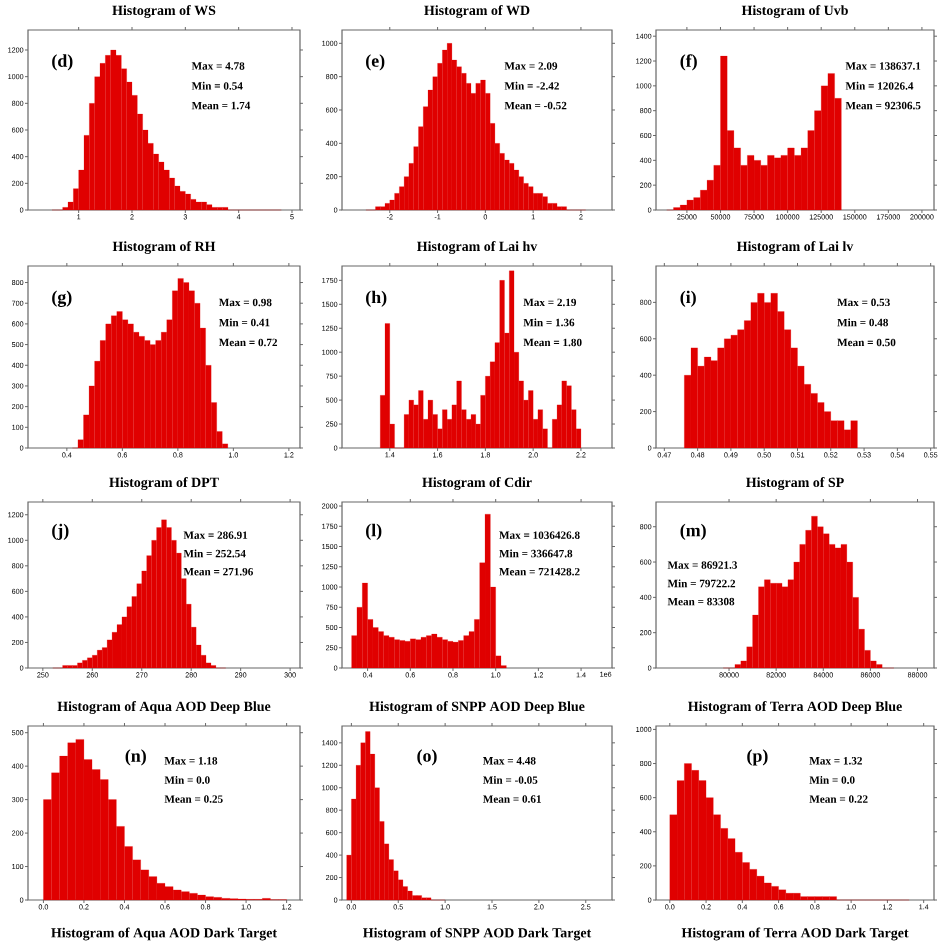 The image size is (948, 948). I want to click on annotation: (n), so click(135, 757).